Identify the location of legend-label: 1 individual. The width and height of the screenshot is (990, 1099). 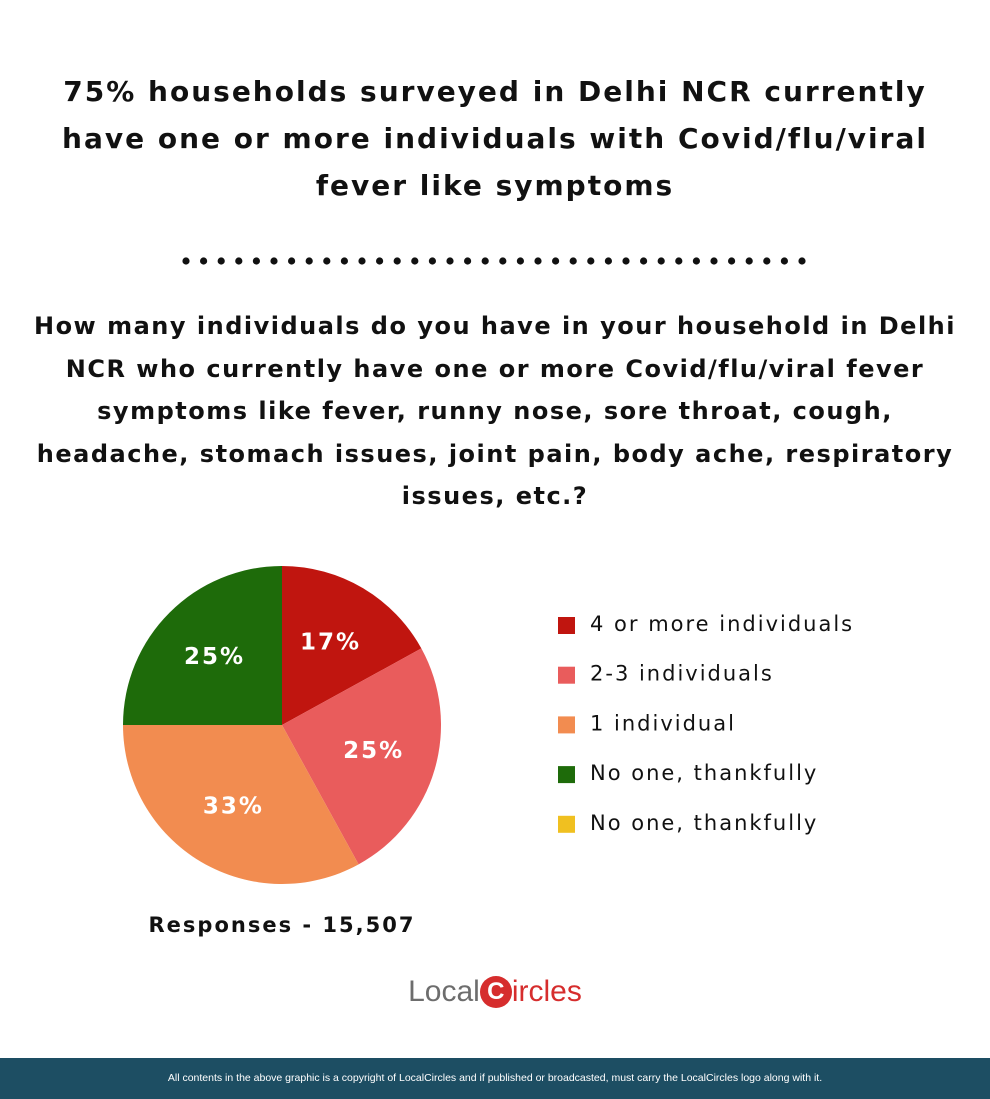
(663, 723).